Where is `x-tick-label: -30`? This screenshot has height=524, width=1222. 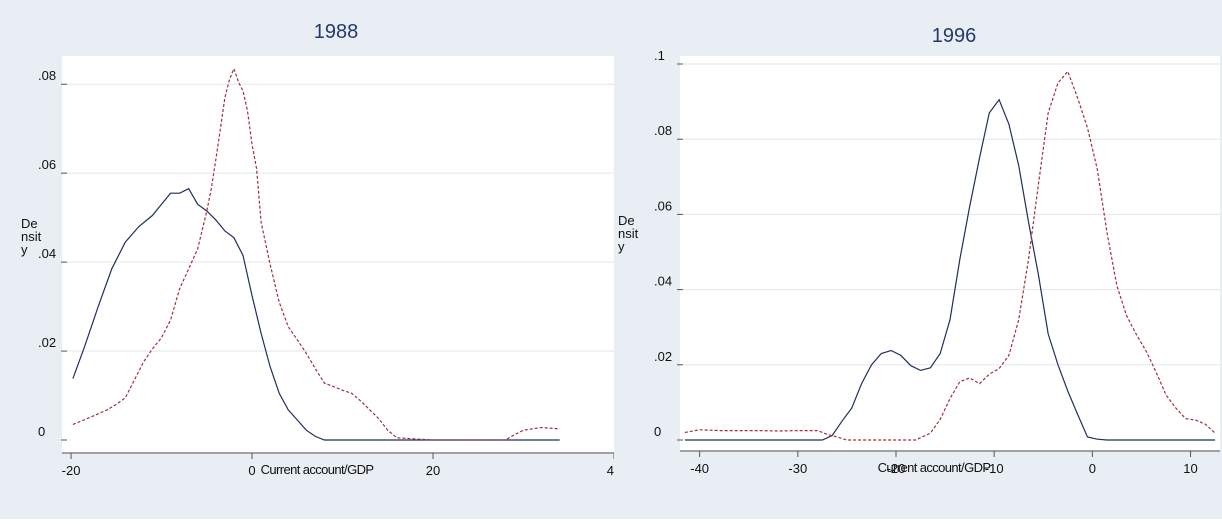
x-tick-label: -30 is located at coordinates (797, 468).